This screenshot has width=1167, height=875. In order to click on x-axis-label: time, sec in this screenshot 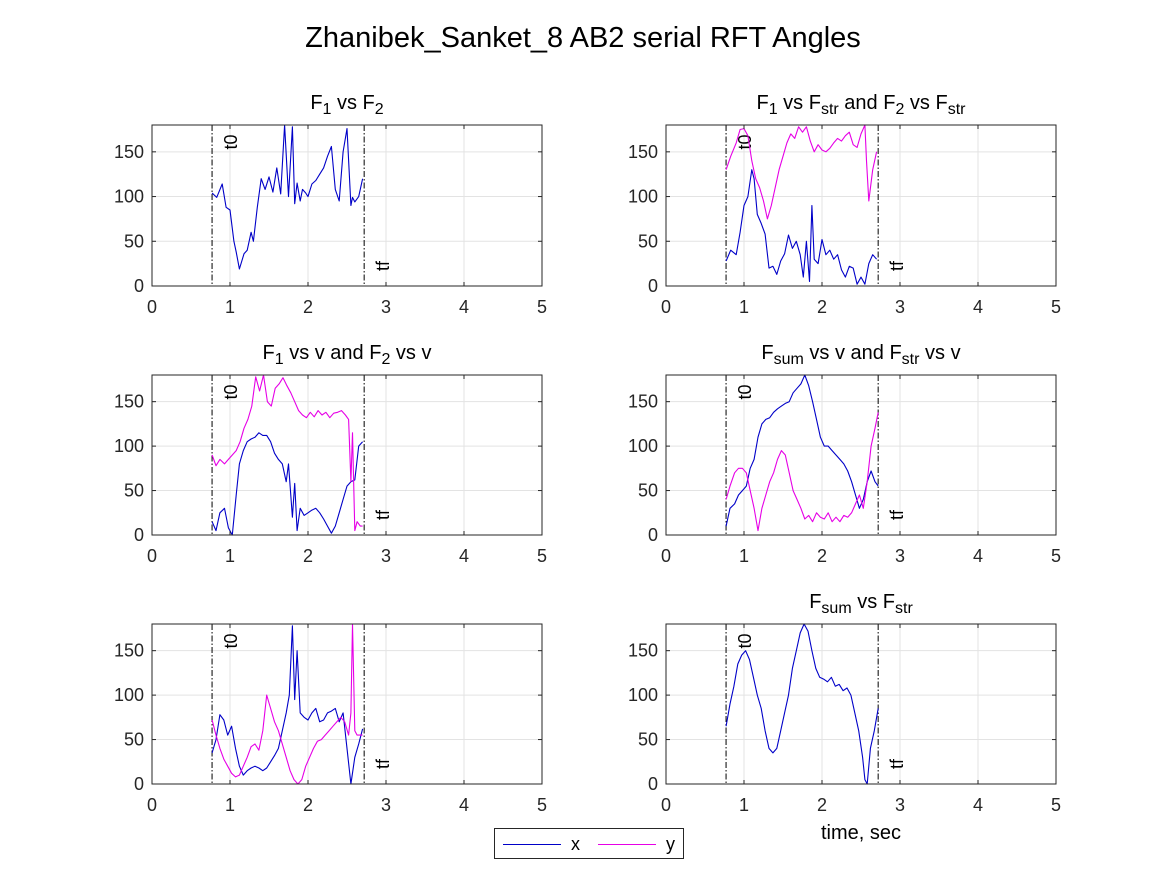, I will do `click(861, 833)`.